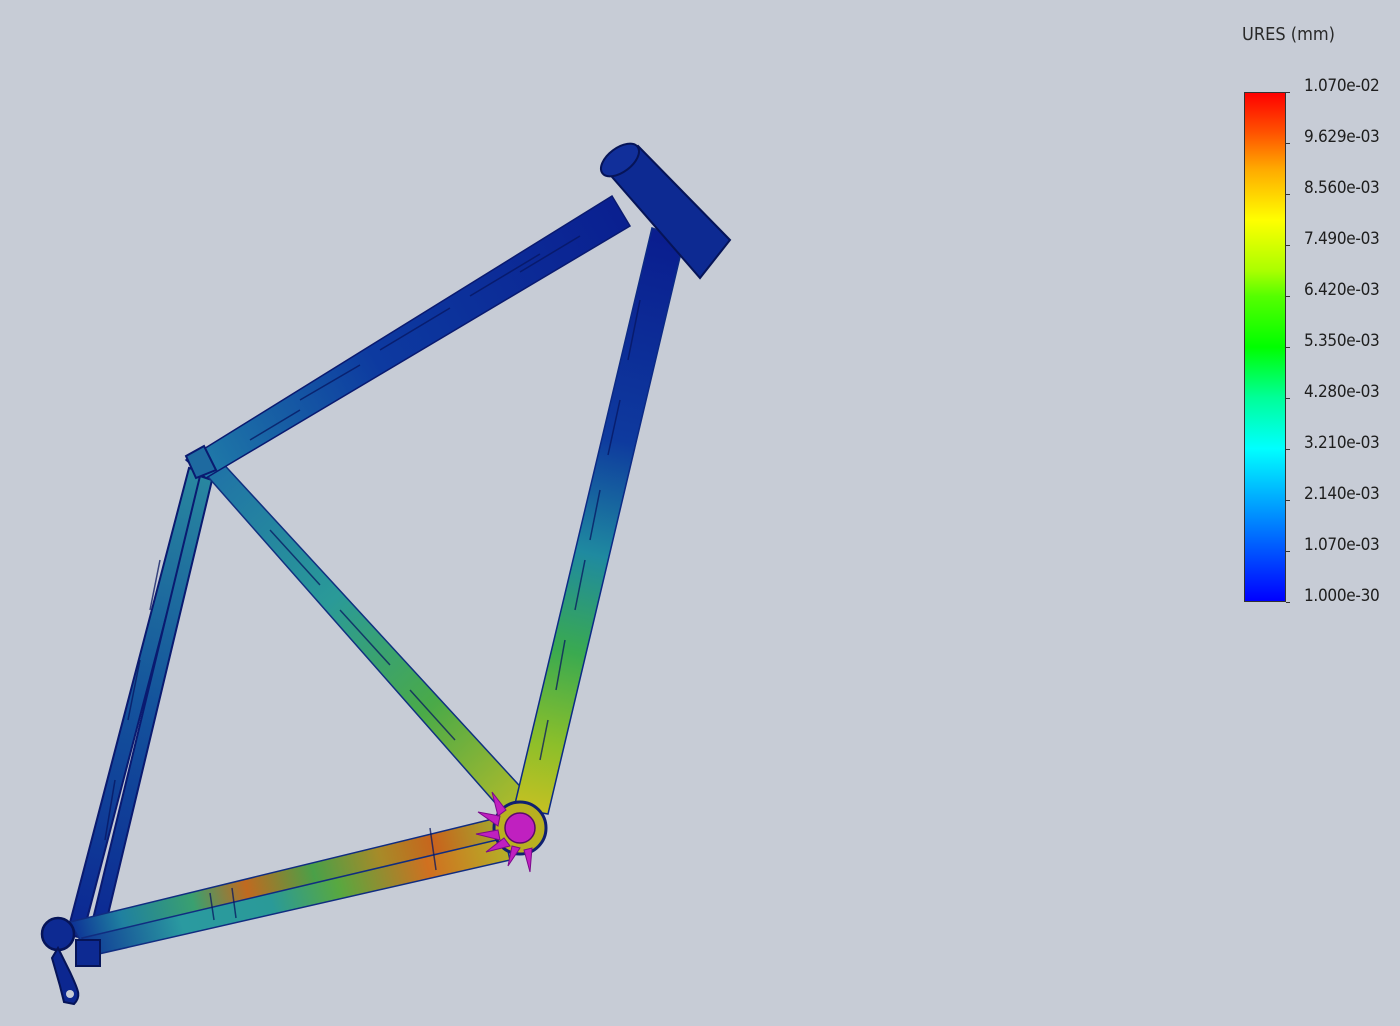 Image resolution: width=1400 pixels, height=1026 pixels. What do you see at coordinates (1342, 494) in the screenshot?
I see `legend-tick-label: 2.140e-03` at bounding box center [1342, 494].